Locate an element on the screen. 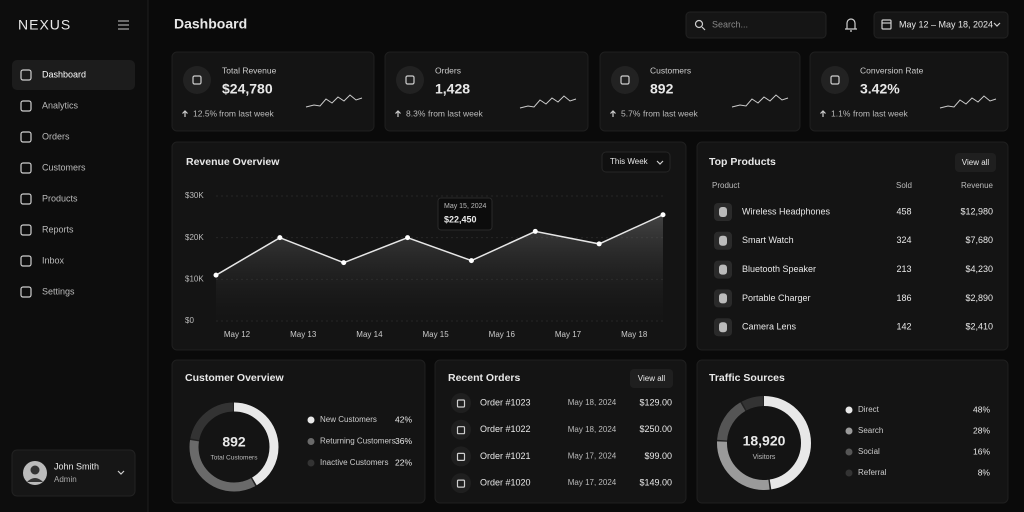  order-id: Order #1021 is located at coordinates (505, 456).